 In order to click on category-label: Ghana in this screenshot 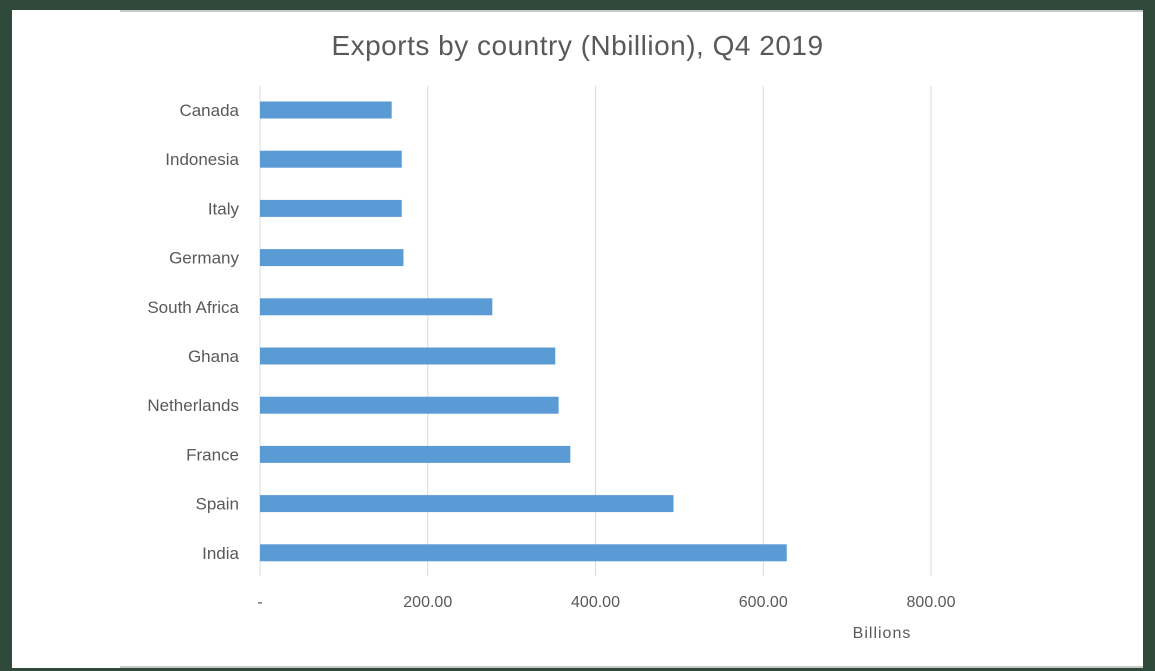, I will do `click(214, 356)`.